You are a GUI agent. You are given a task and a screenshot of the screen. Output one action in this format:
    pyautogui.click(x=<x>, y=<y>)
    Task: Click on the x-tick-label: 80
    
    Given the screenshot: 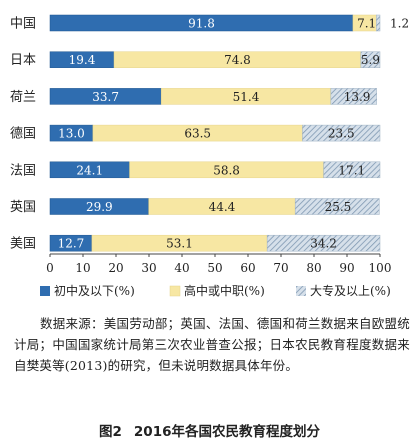 What is the action you would take?
    pyautogui.click(x=313, y=268)
    